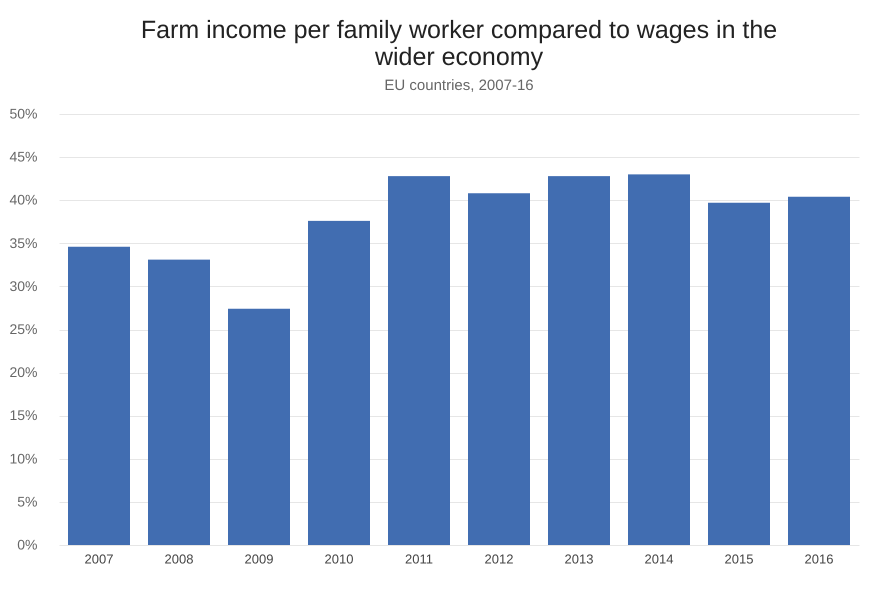  Describe the element at coordinates (99, 559) in the screenshot. I see `x-tick-label: 2007` at that location.